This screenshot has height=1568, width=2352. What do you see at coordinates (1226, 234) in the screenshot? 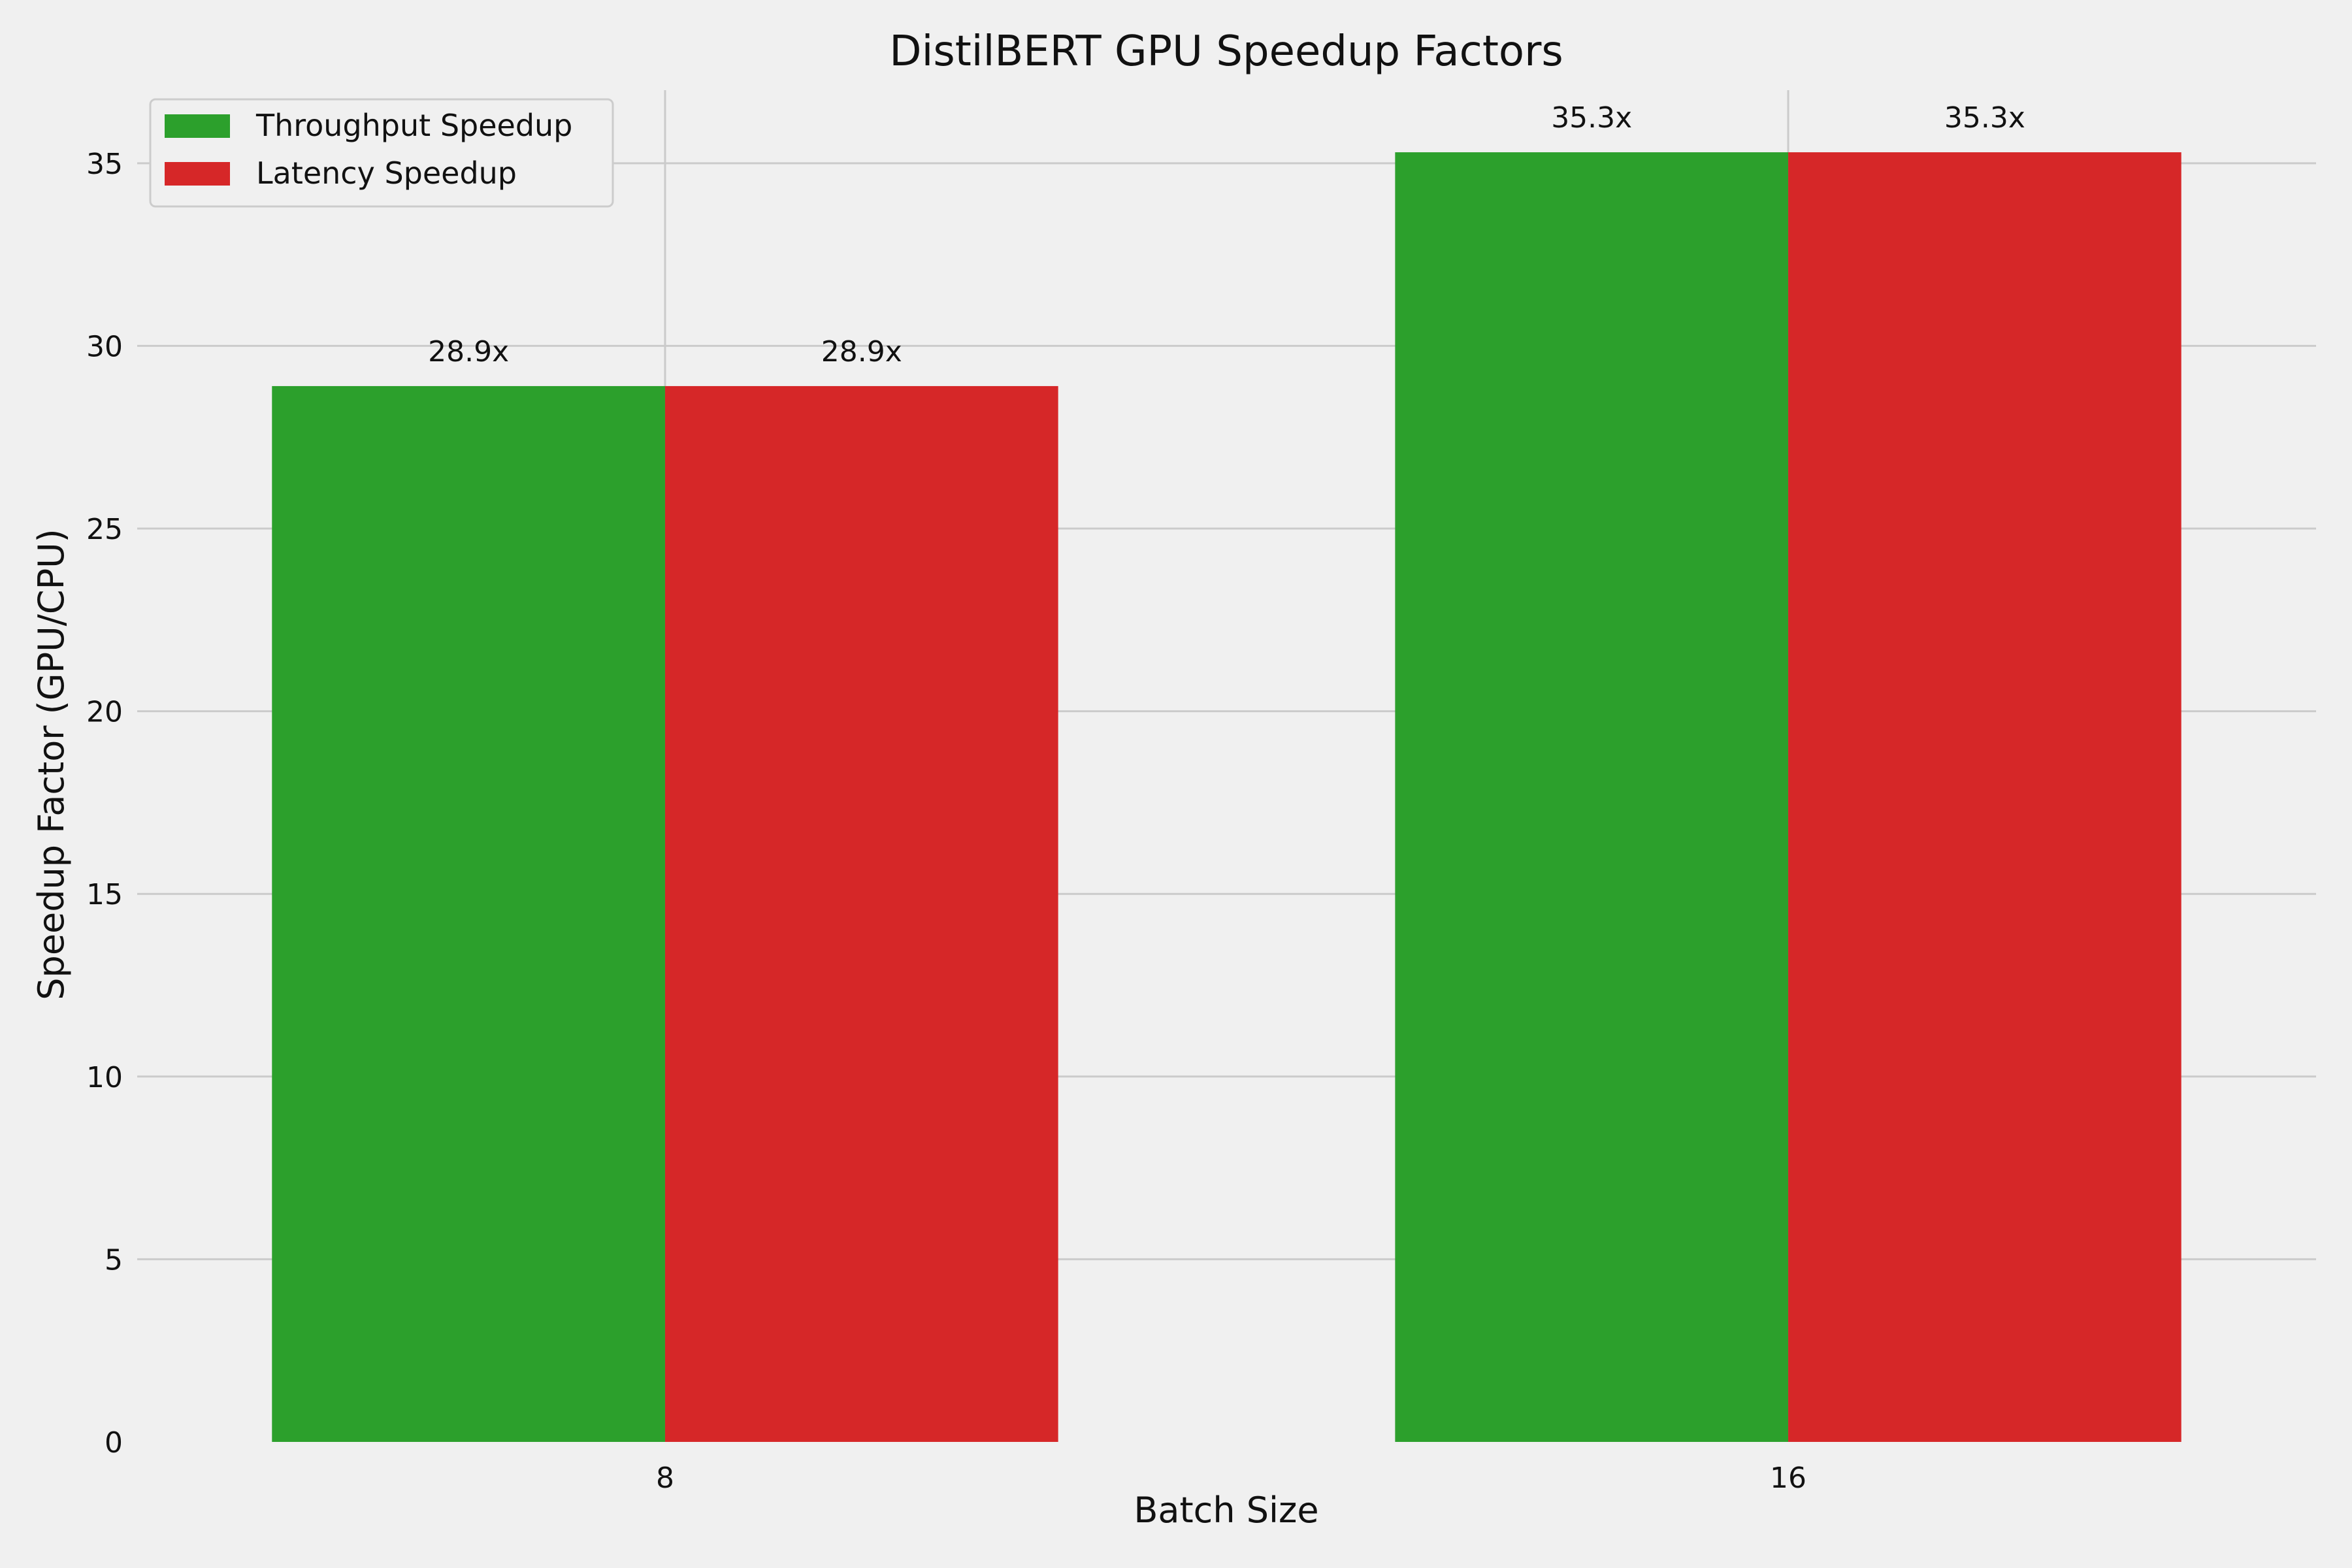
I see `data-labels: 28.9x 35.3x 28.9x 35.3x` at bounding box center [1226, 234].